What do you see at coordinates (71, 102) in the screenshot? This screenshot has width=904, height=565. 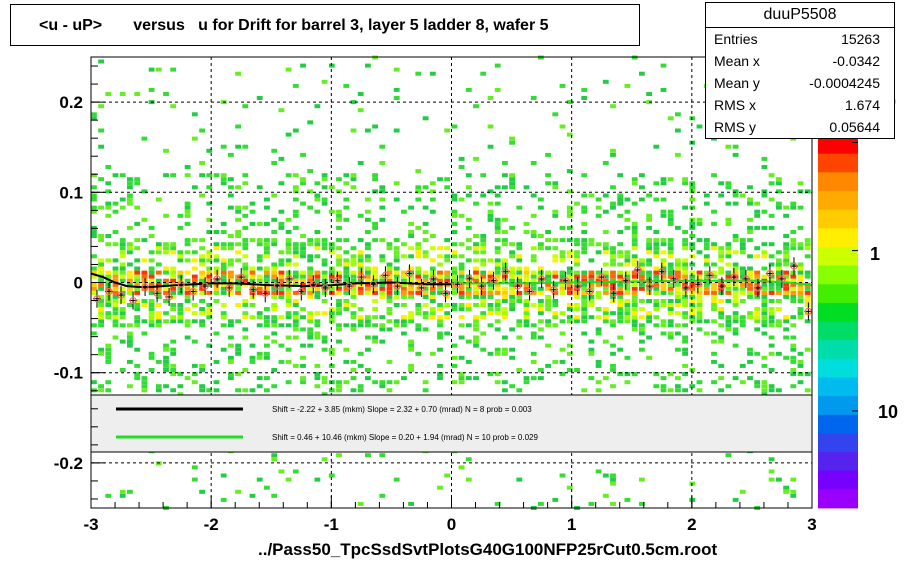 I see `y-tick-label: 0.2` at bounding box center [71, 102].